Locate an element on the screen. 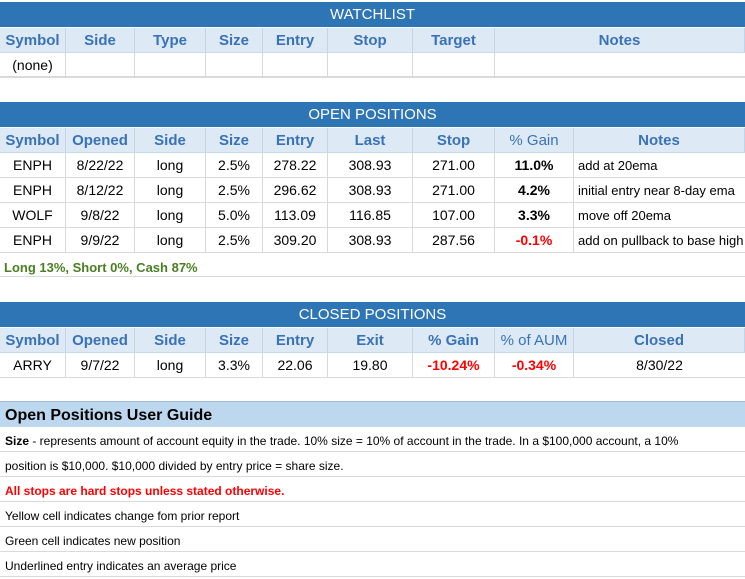  cell-entry: 309.20 is located at coordinates (295, 240).